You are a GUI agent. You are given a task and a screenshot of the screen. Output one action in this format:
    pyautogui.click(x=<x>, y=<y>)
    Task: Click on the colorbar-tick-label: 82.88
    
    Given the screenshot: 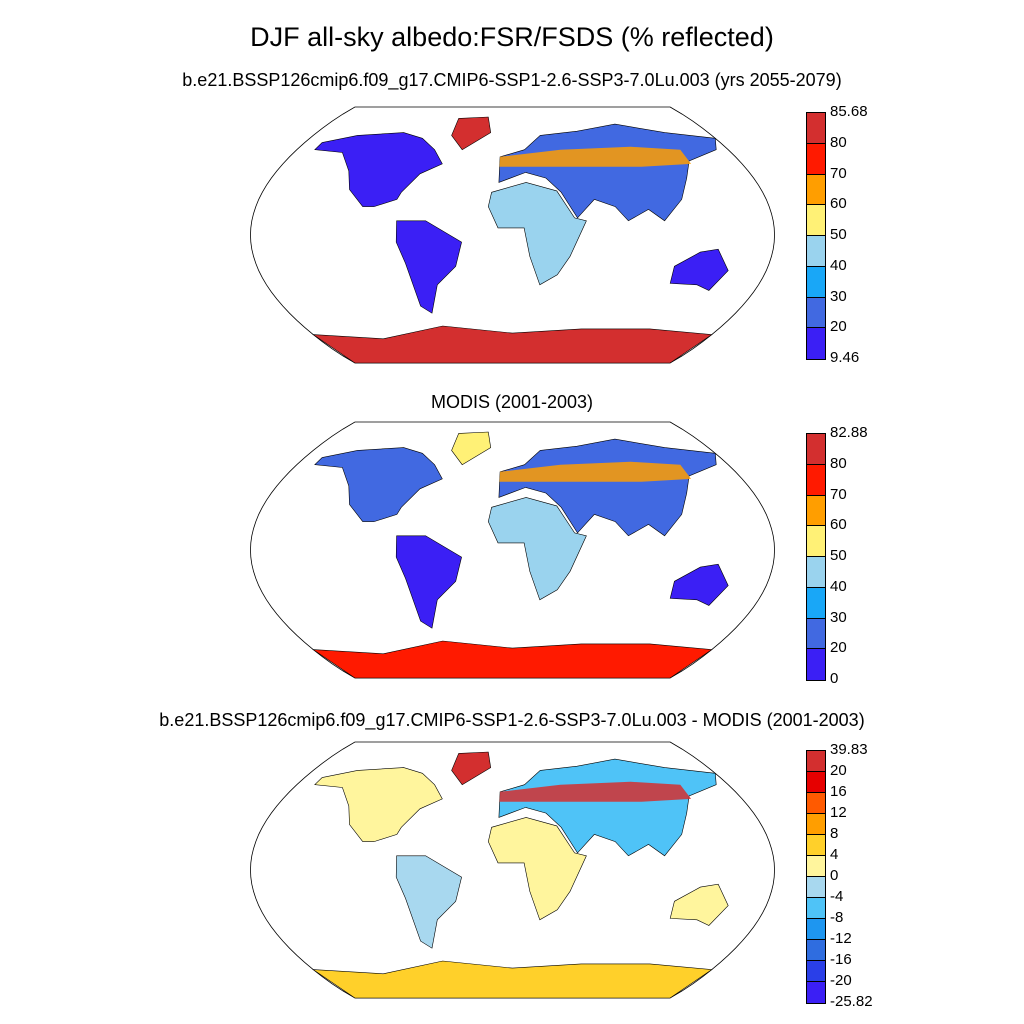 What is the action you would take?
    pyautogui.click(x=849, y=432)
    